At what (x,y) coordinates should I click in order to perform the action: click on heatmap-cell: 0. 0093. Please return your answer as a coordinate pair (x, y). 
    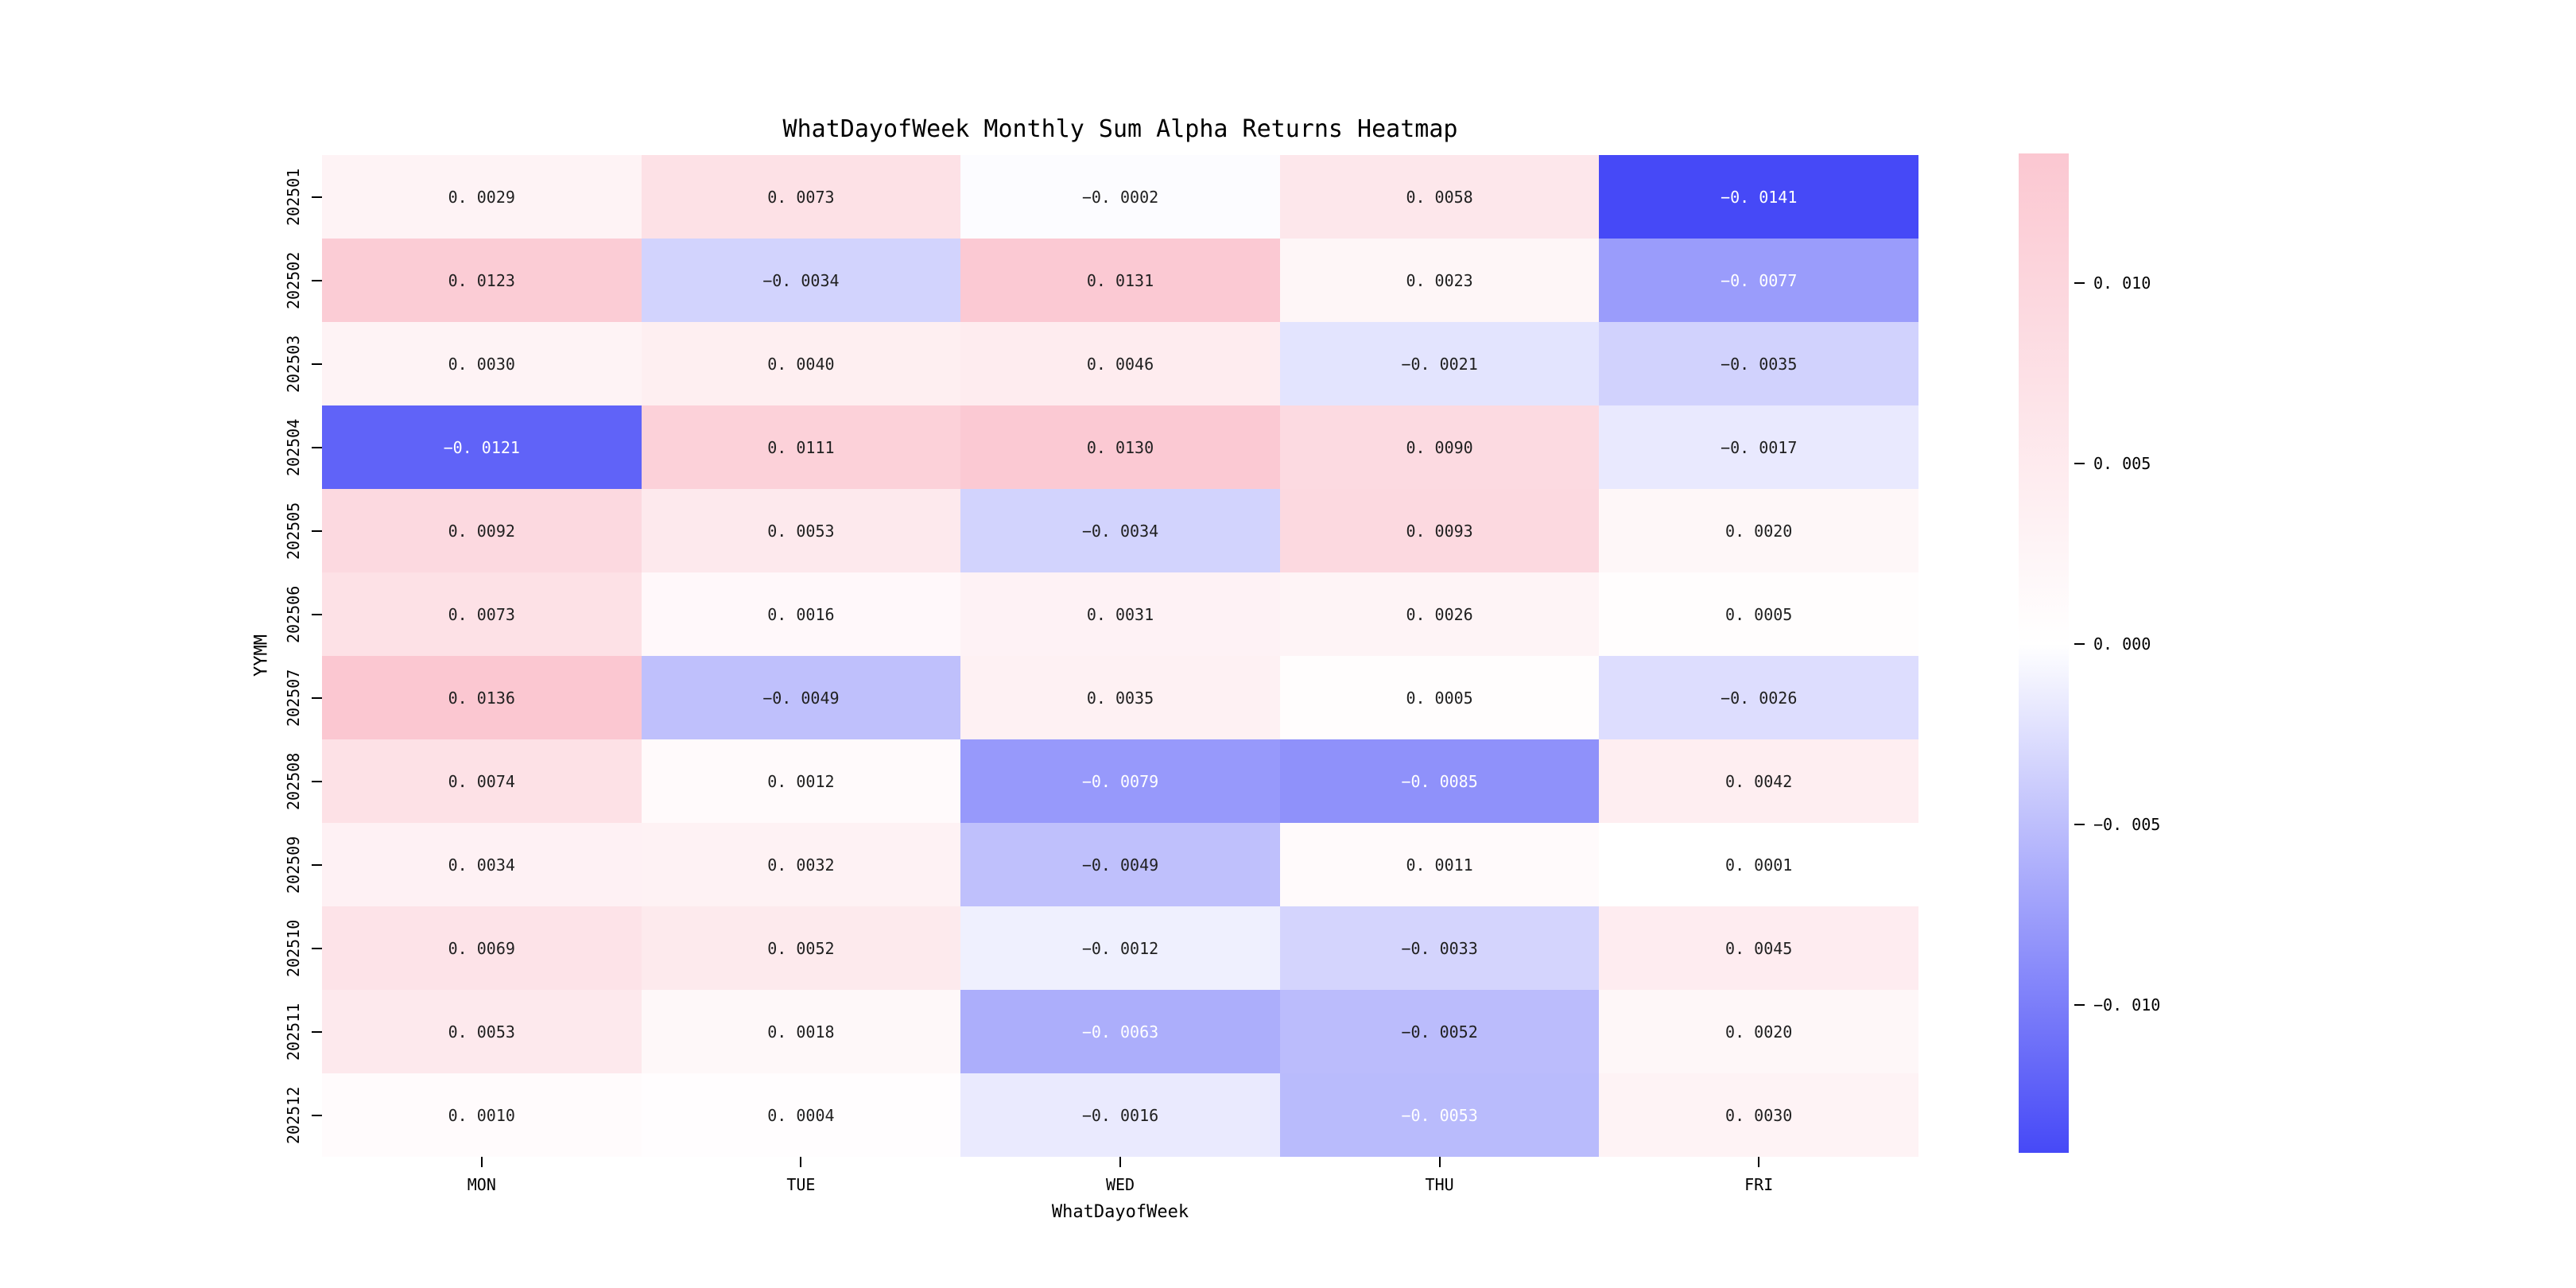
    Looking at the image, I should click on (1440, 530).